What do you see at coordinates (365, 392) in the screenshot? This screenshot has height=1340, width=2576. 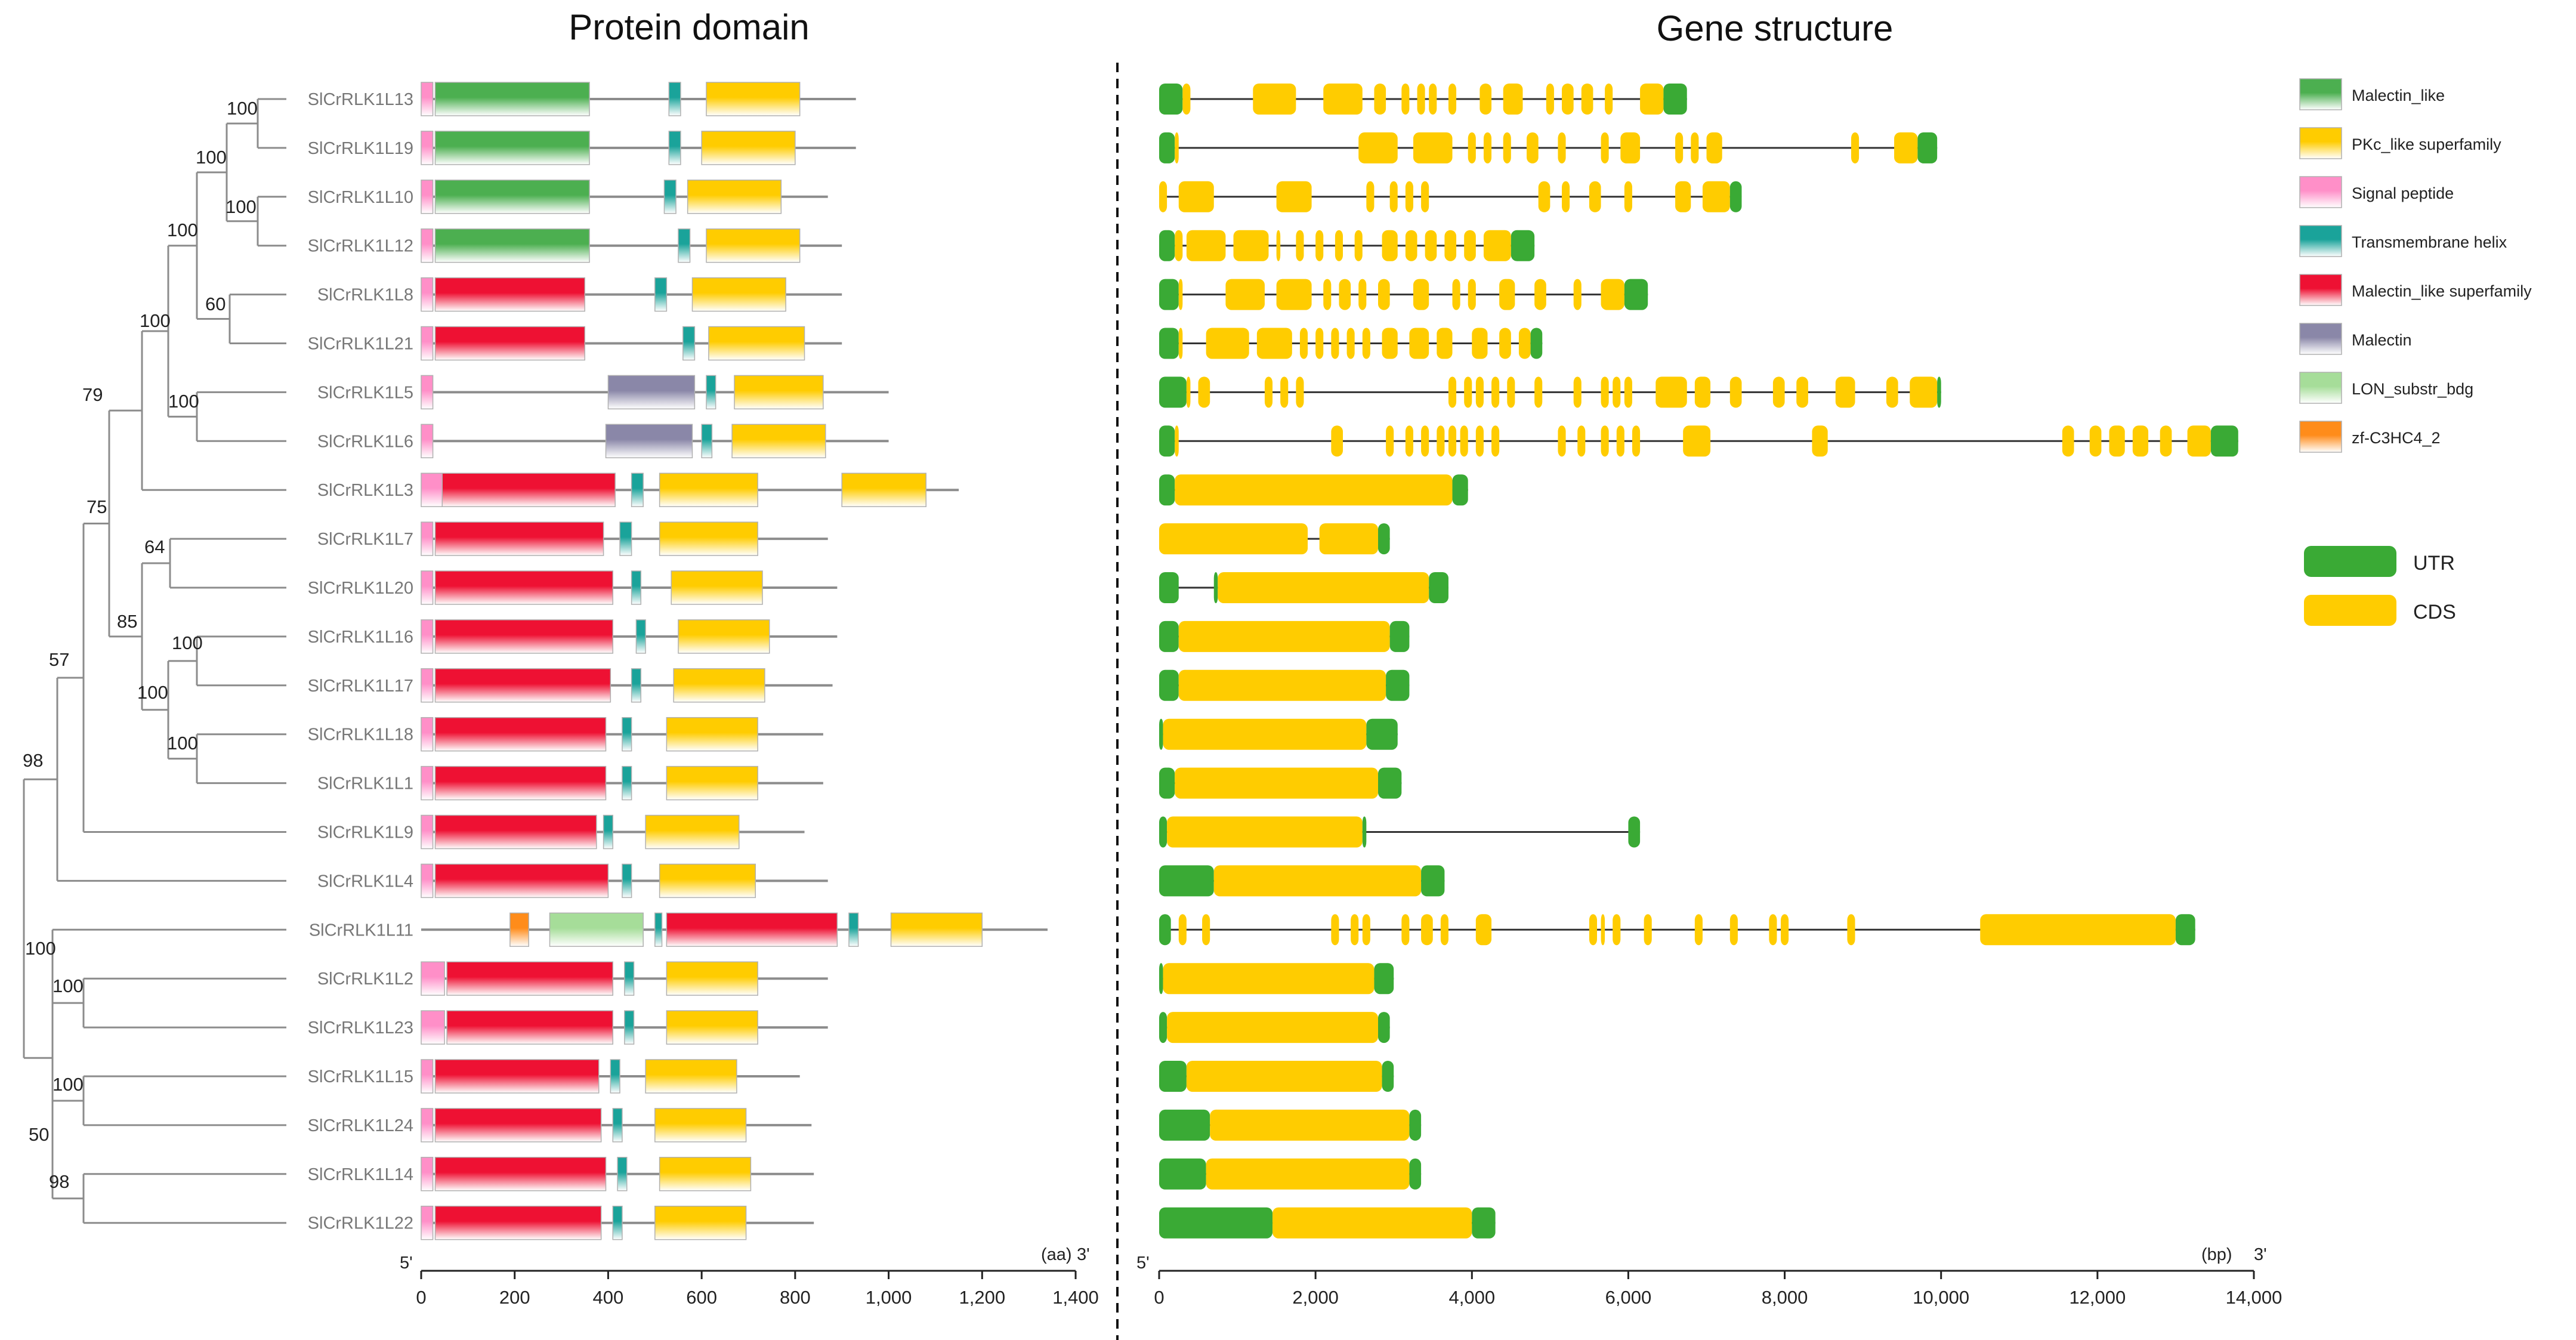 I see `gene-label-slcrrlk1l5: SlCrRLK1L5` at bounding box center [365, 392].